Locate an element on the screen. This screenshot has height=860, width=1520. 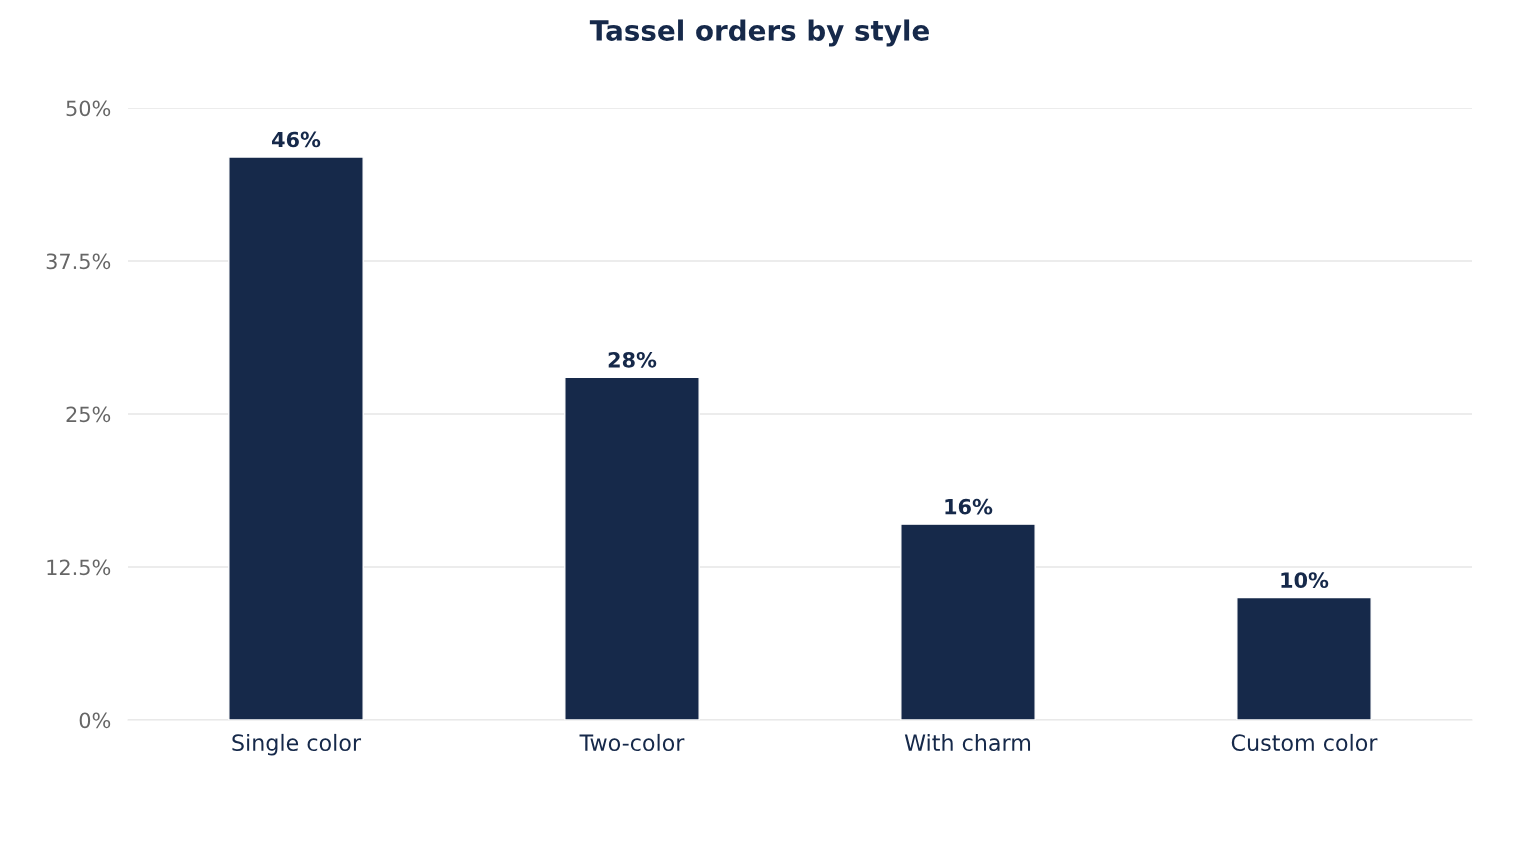
y-tick-label: 12.5% is located at coordinates (79, 567).